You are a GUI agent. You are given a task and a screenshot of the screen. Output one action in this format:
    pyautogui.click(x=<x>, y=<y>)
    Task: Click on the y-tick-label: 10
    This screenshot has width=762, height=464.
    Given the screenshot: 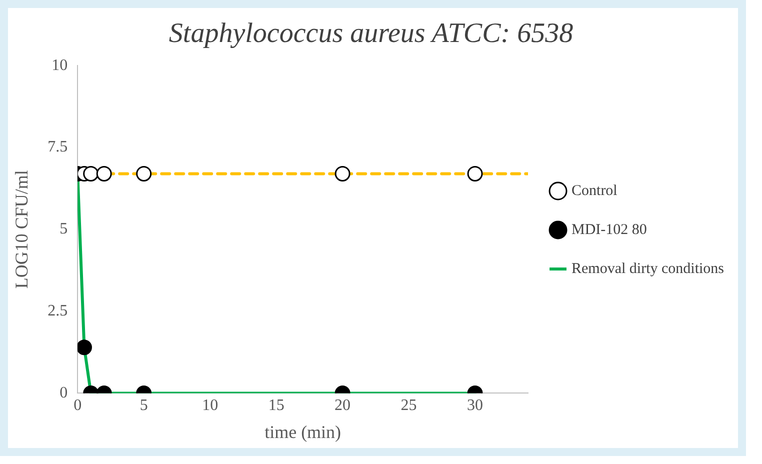 What is the action you would take?
    pyautogui.click(x=60, y=65)
    